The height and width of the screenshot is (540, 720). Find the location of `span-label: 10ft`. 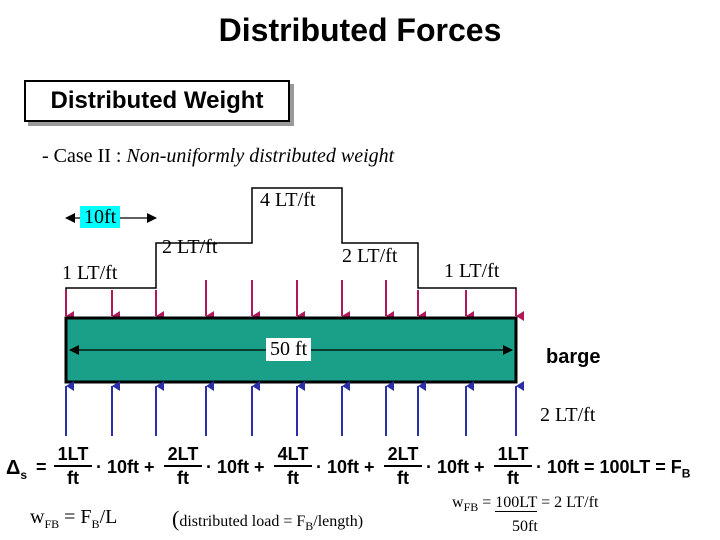

span-label: 10ft is located at coordinates (100, 217).